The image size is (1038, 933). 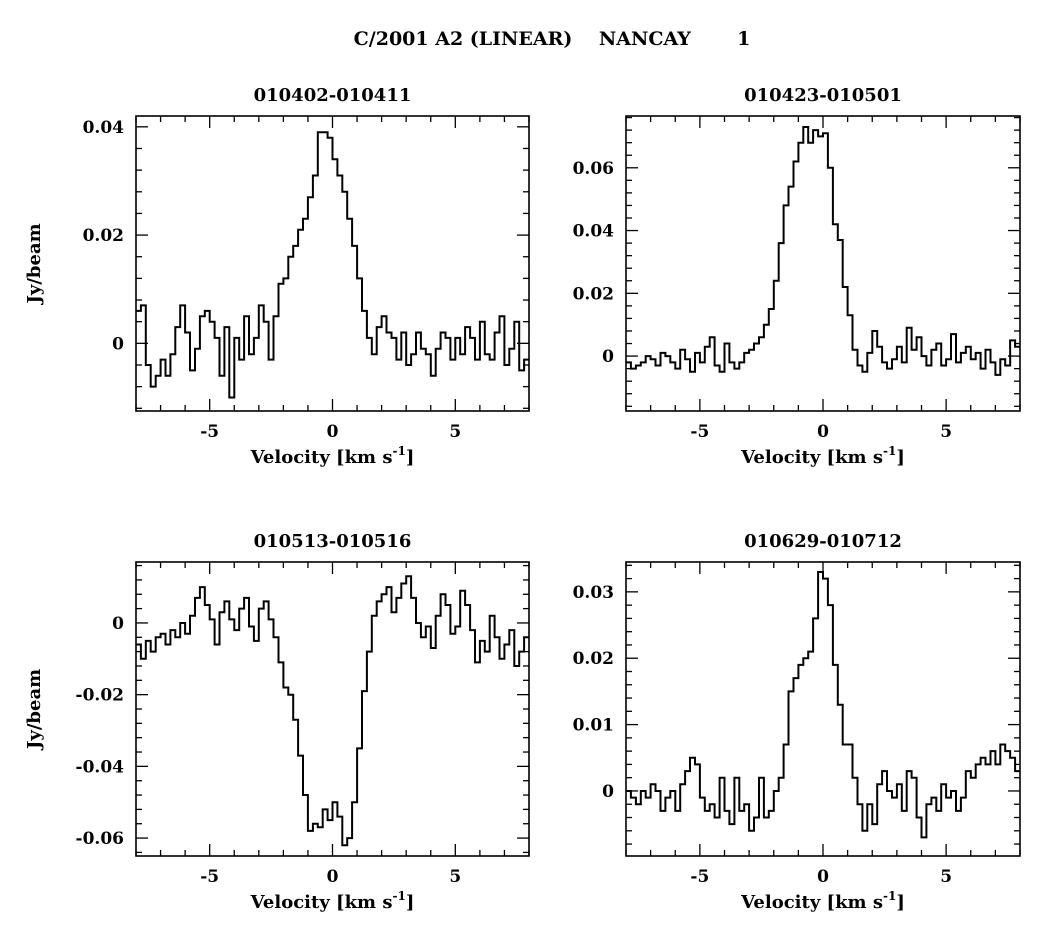 What do you see at coordinates (100, 696) in the screenshot?
I see `y-tick-label: -0.02` at bounding box center [100, 696].